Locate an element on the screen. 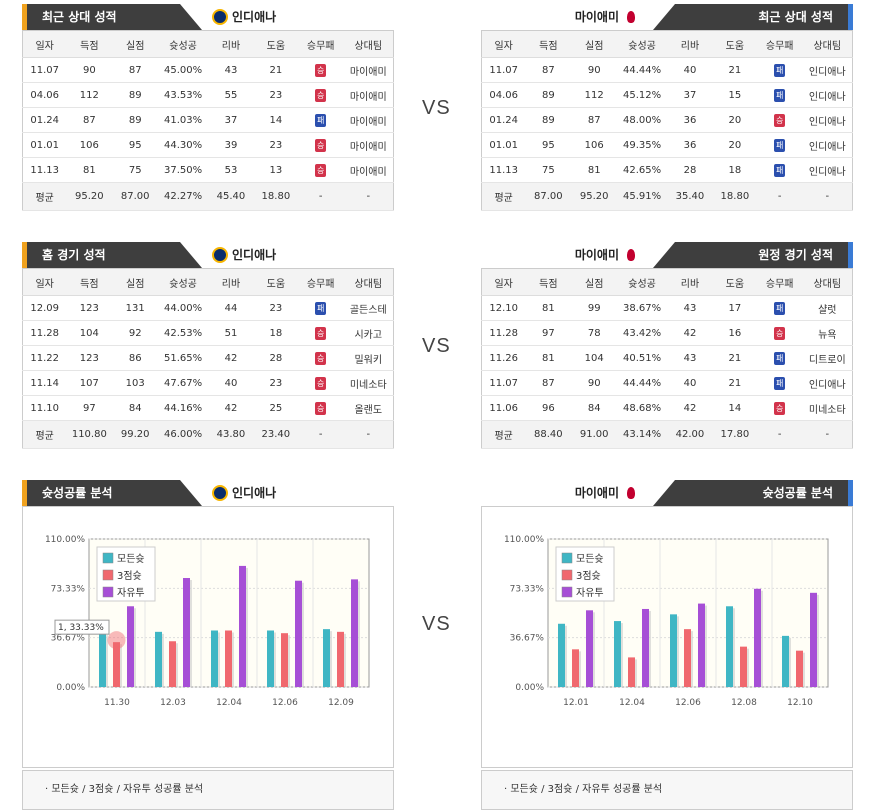  table-cell: 12.10 is located at coordinates (503, 308).